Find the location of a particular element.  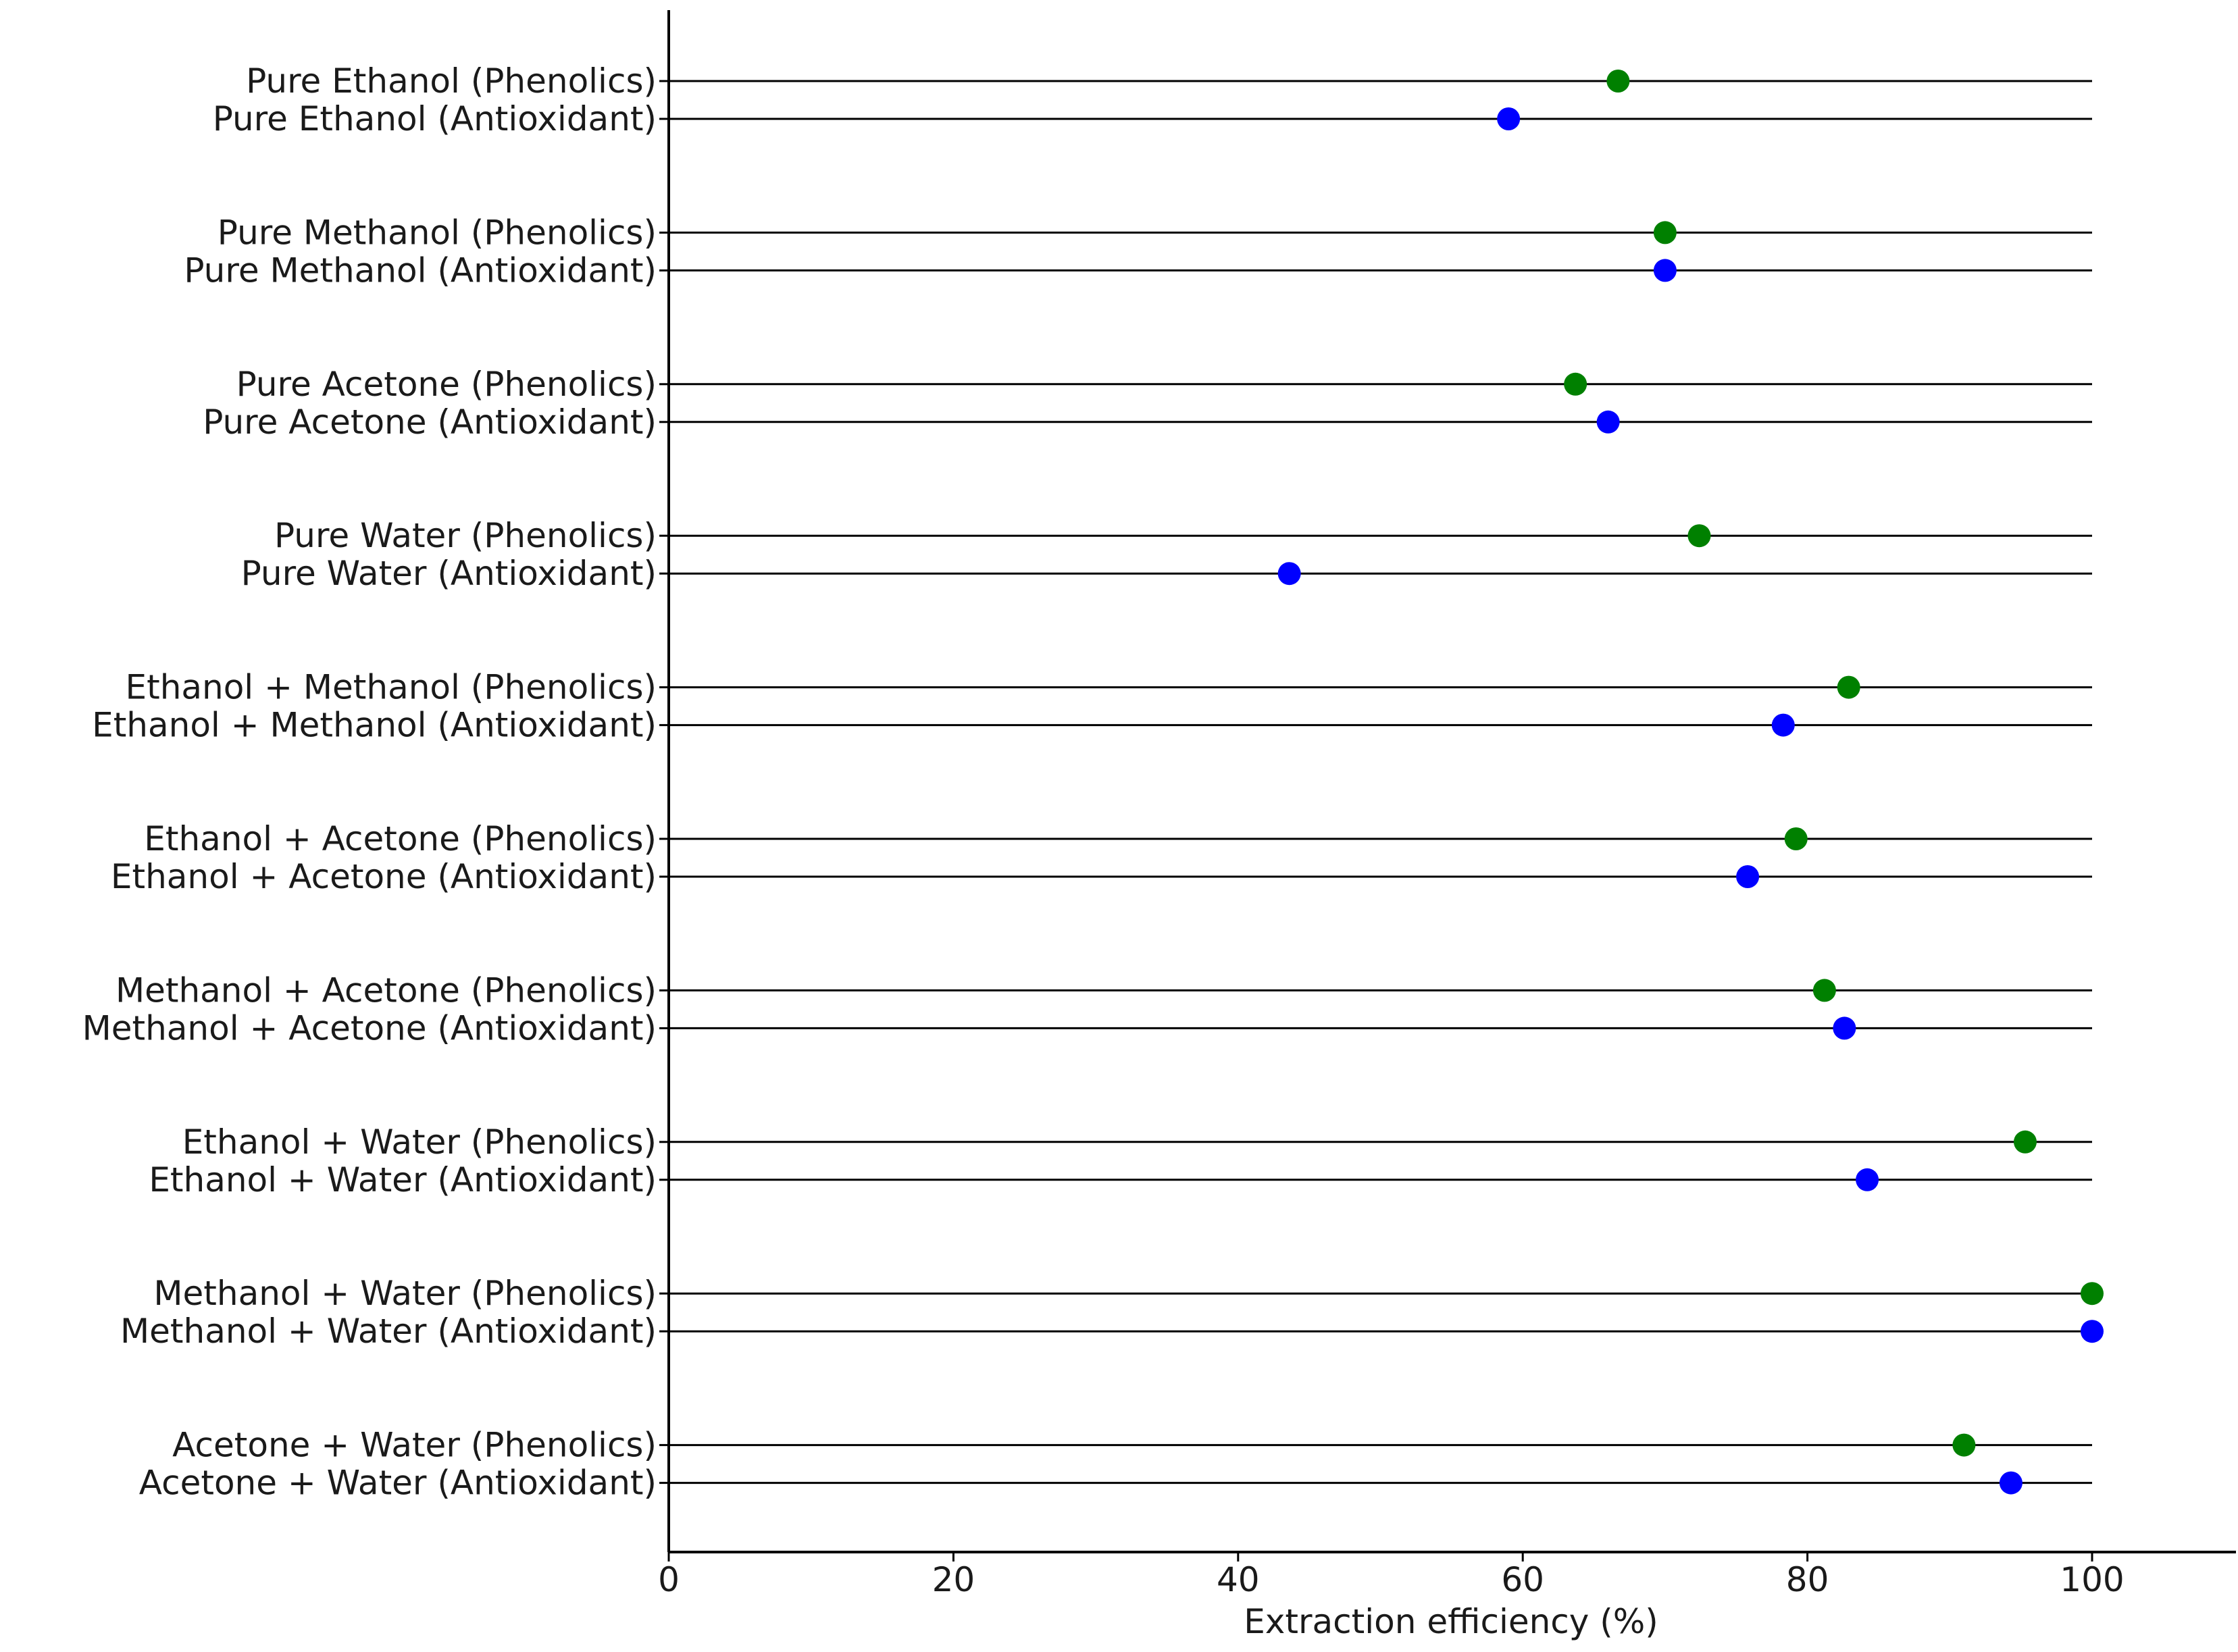

category-label: Ethanol + Acetone (Phenolics) is located at coordinates (401, 838).